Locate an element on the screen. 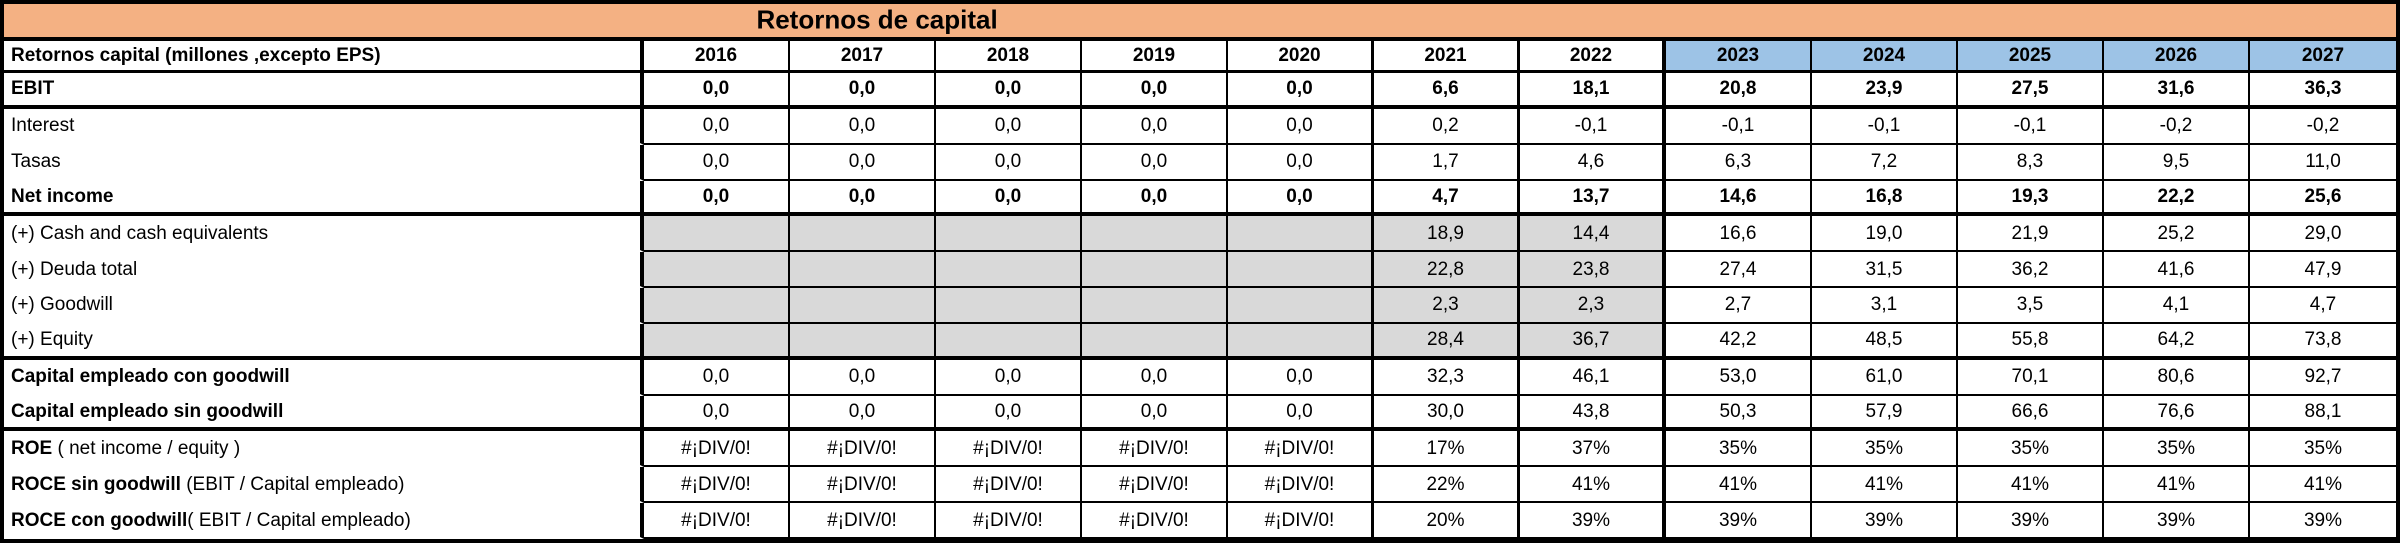 Image resolution: width=2400 pixels, height=543 pixels. year-header: 2023 is located at coordinates (1739, 55).